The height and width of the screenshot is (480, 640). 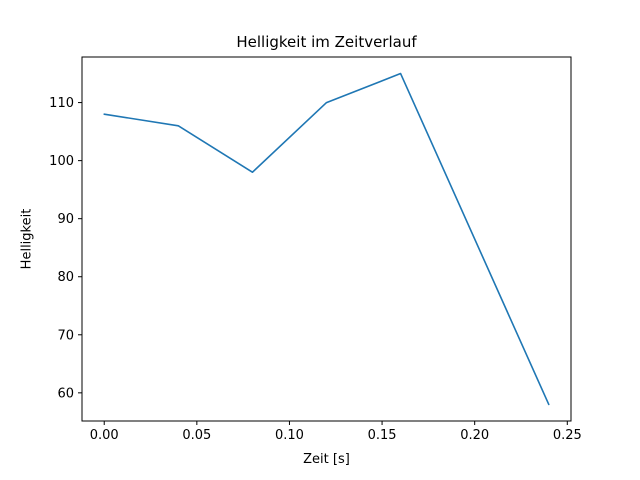 What do you see at coordinates (289, 435) in the screenshot?
I see `x-tick-label: 0.10` at bounding box center [289, 435].